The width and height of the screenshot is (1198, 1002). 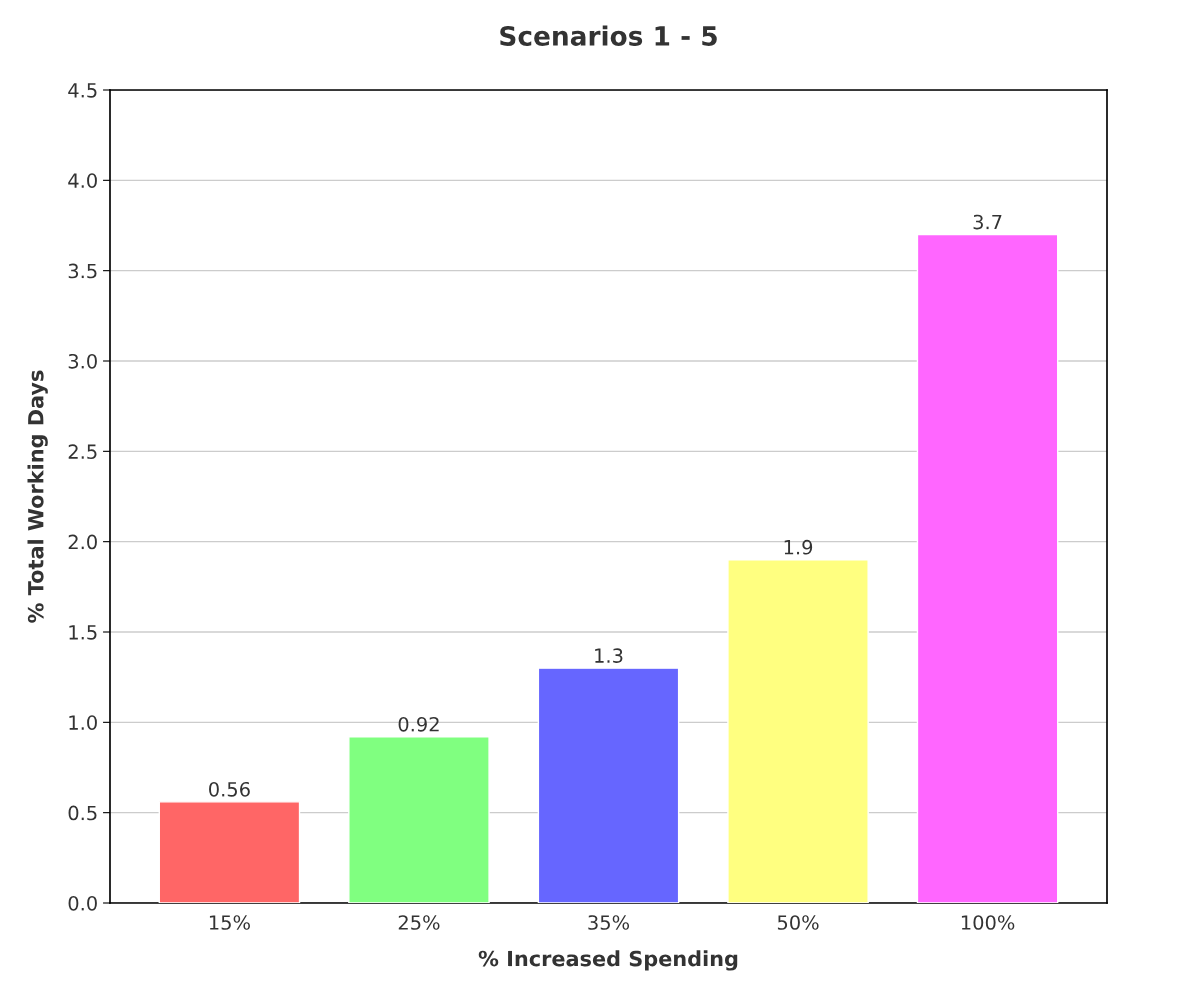 I want to click on y-tick-label: 0.5, so click(x=82, y=813).